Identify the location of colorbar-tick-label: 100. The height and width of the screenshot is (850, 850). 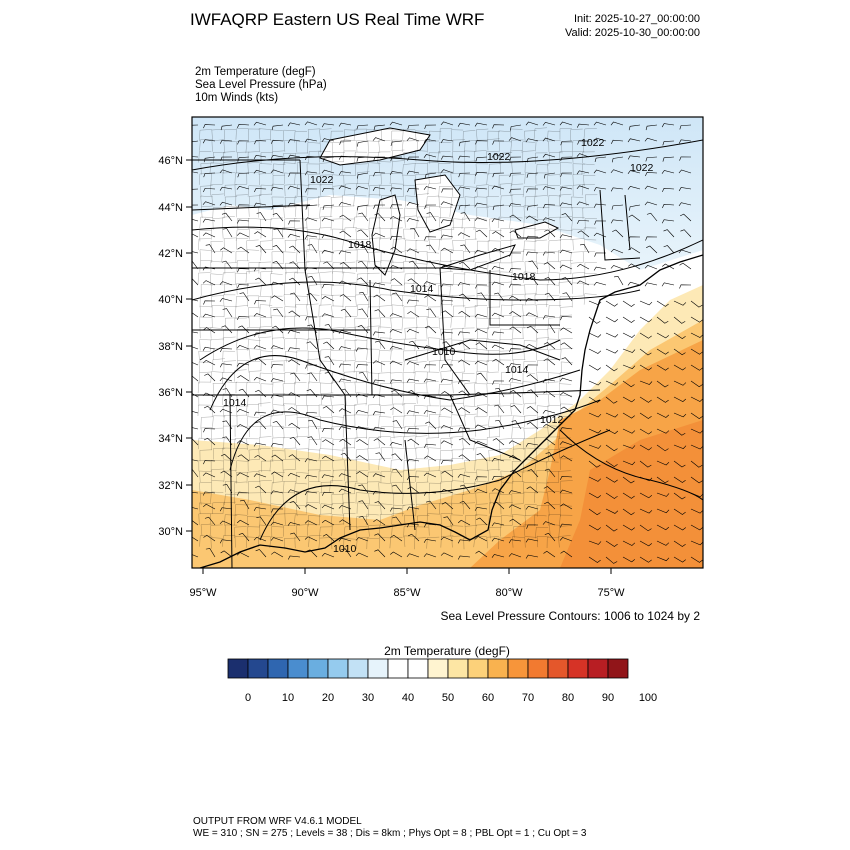
(648, 698).